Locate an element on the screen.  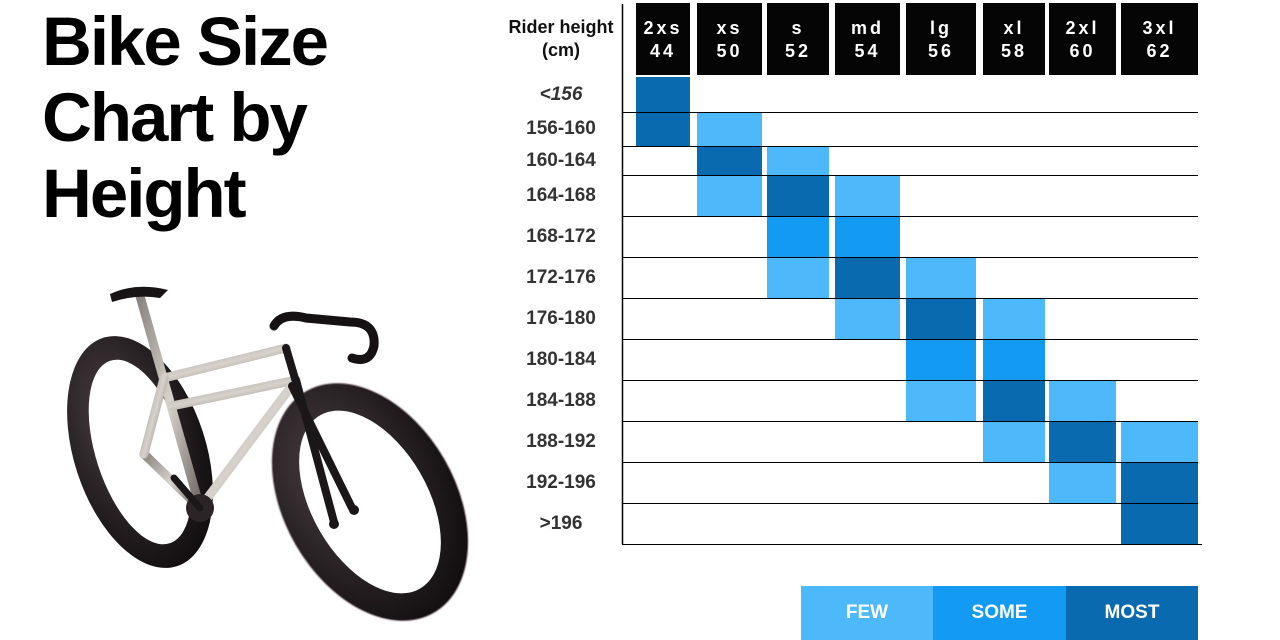
heat-cell-156-160-xs-few is located at coordinates (729, 129).